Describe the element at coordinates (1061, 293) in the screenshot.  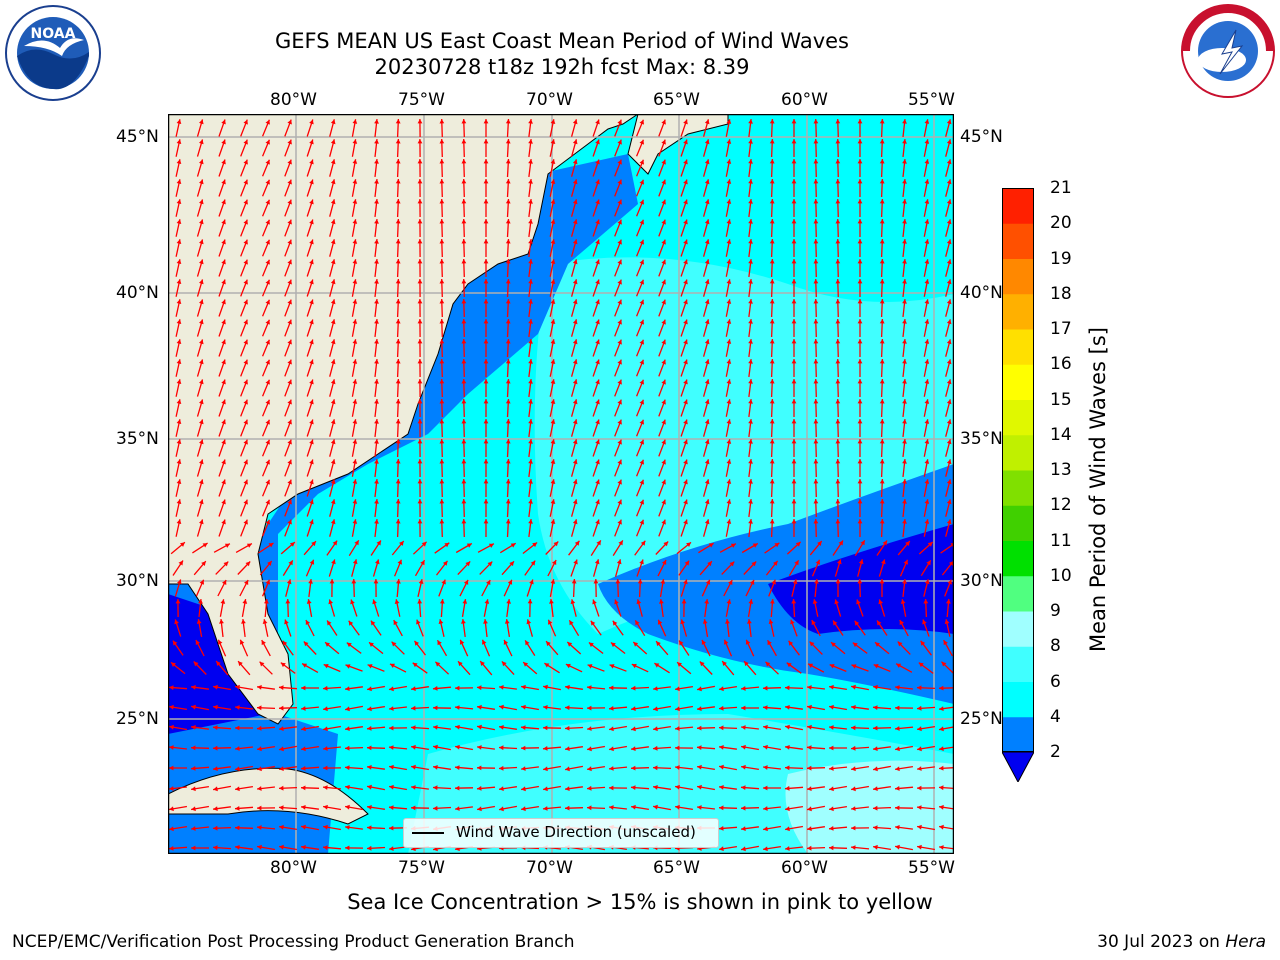
I see `colorbar-tick-label: 18` at that location.